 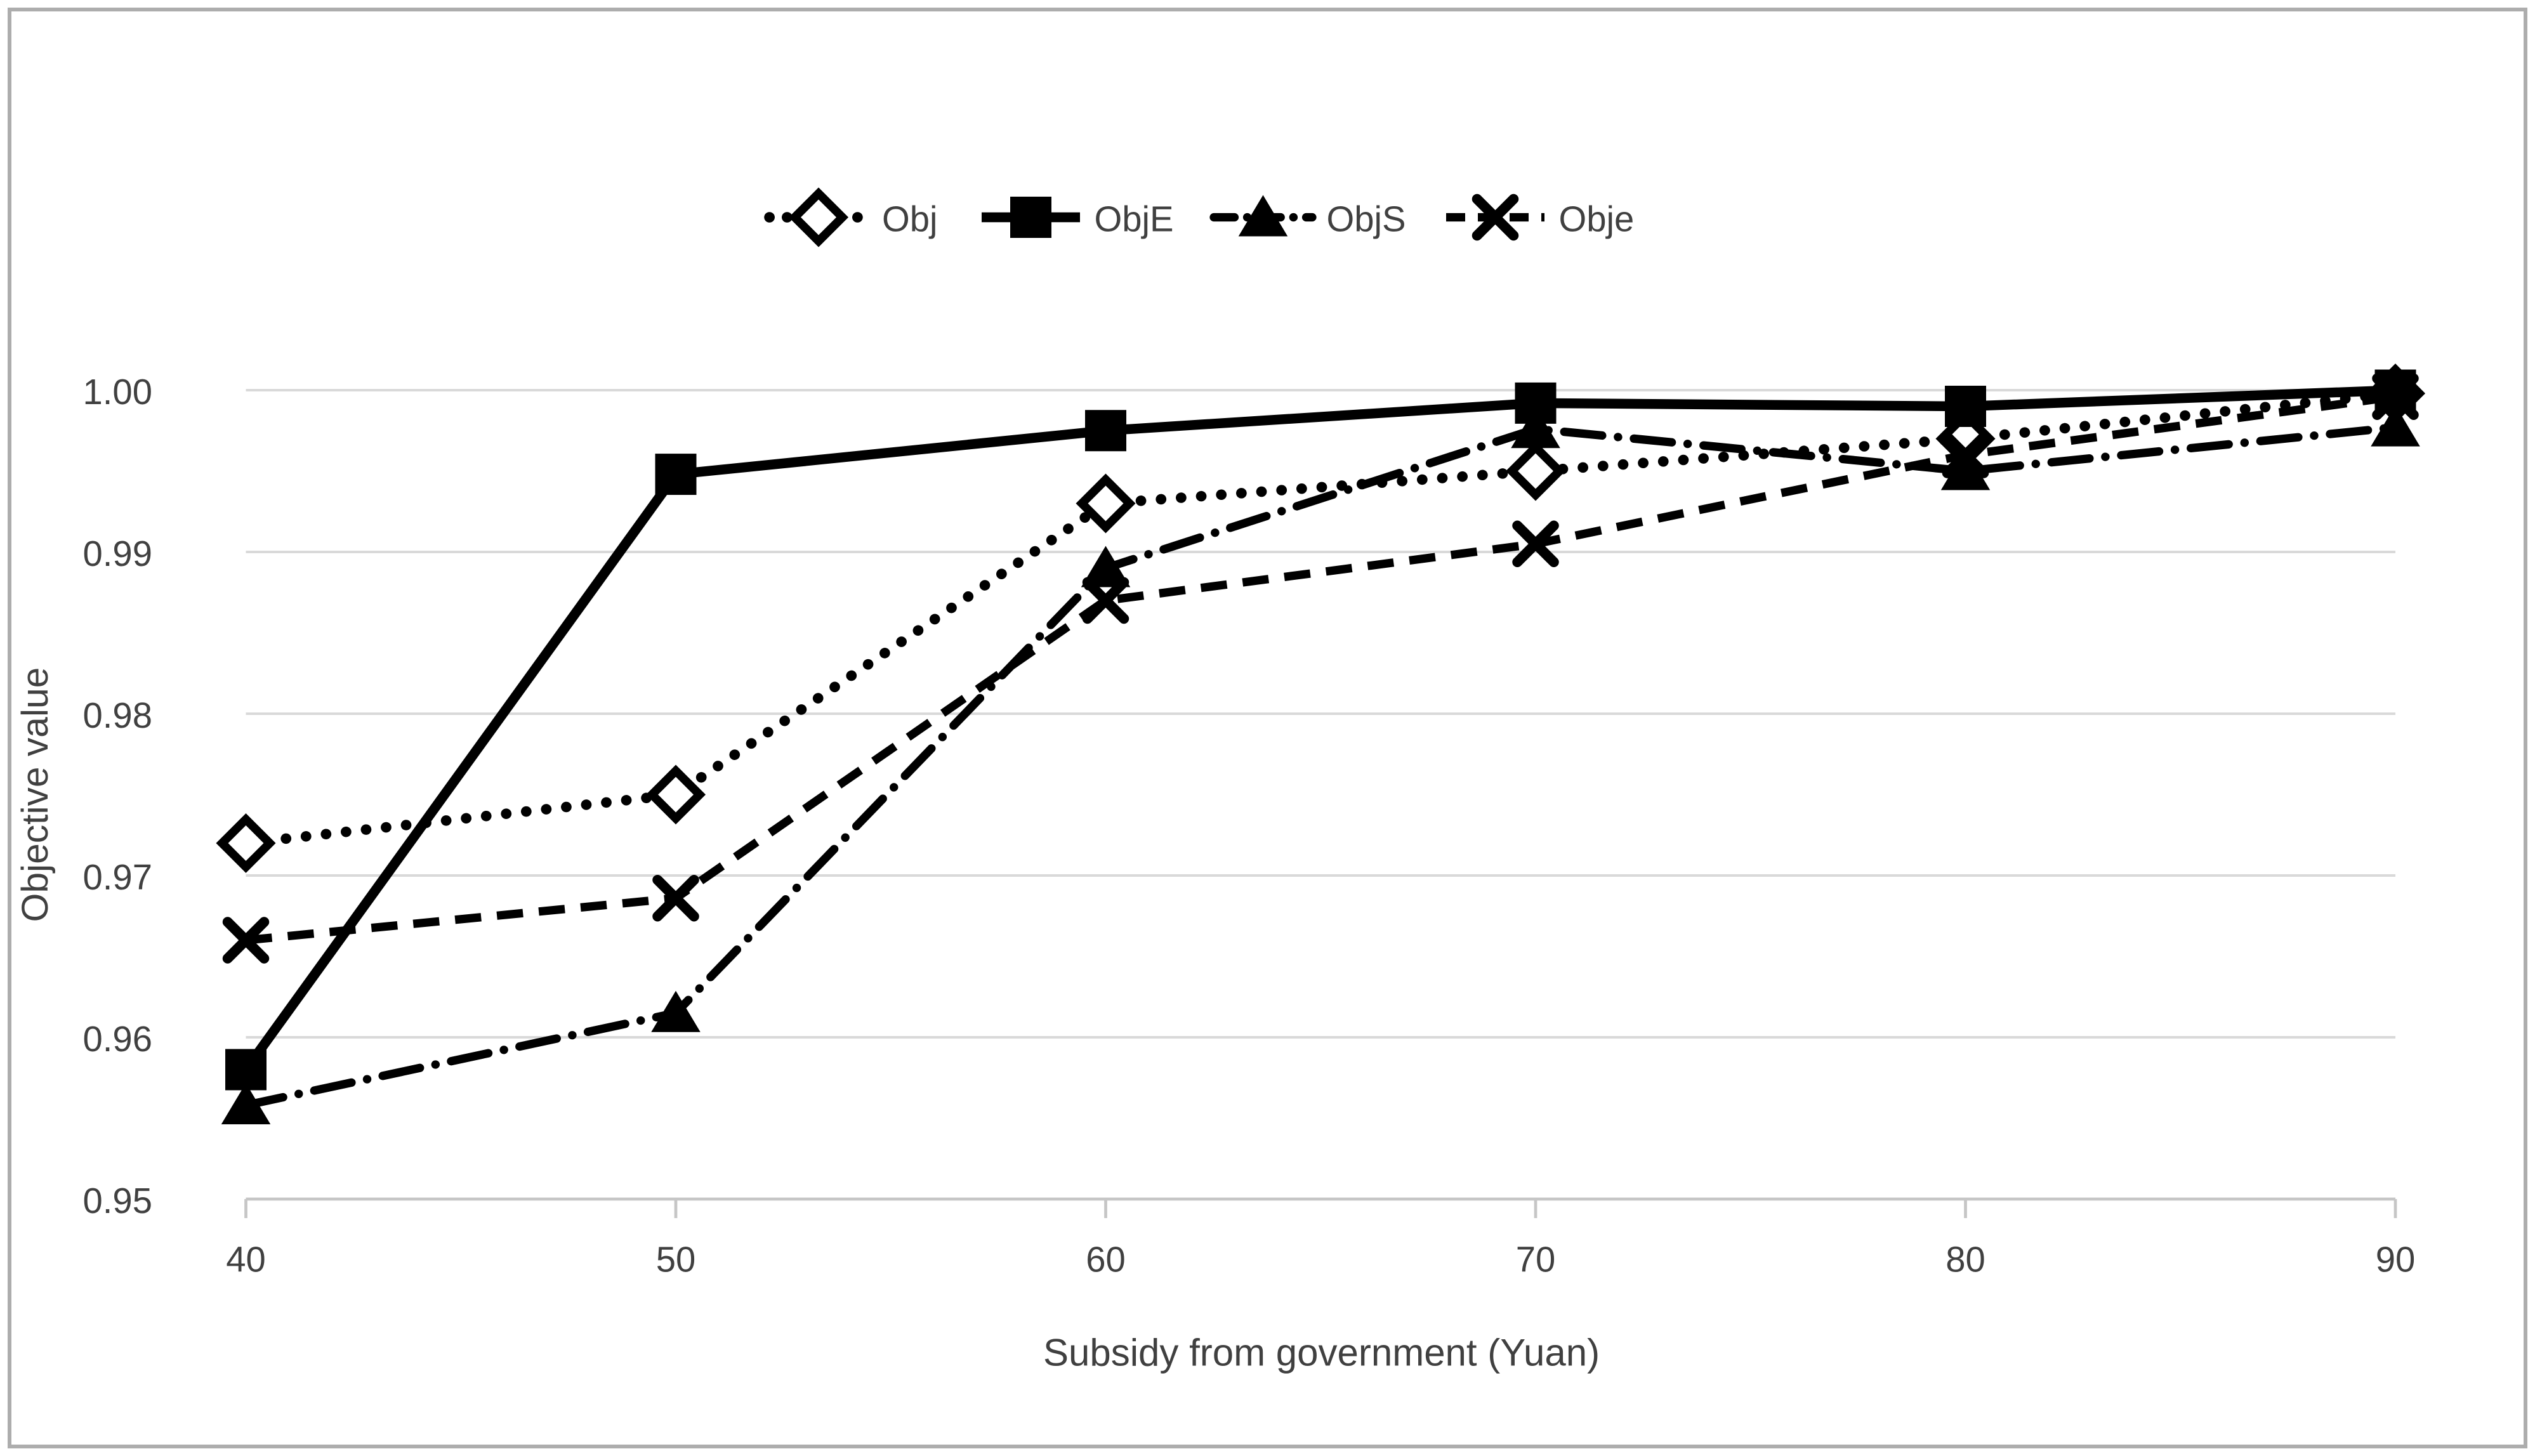 What do you see at coordinates (117, 715) in the screenshot?
I see `y-axis-tick-label: 0.98` at bounding box center [117, 715].